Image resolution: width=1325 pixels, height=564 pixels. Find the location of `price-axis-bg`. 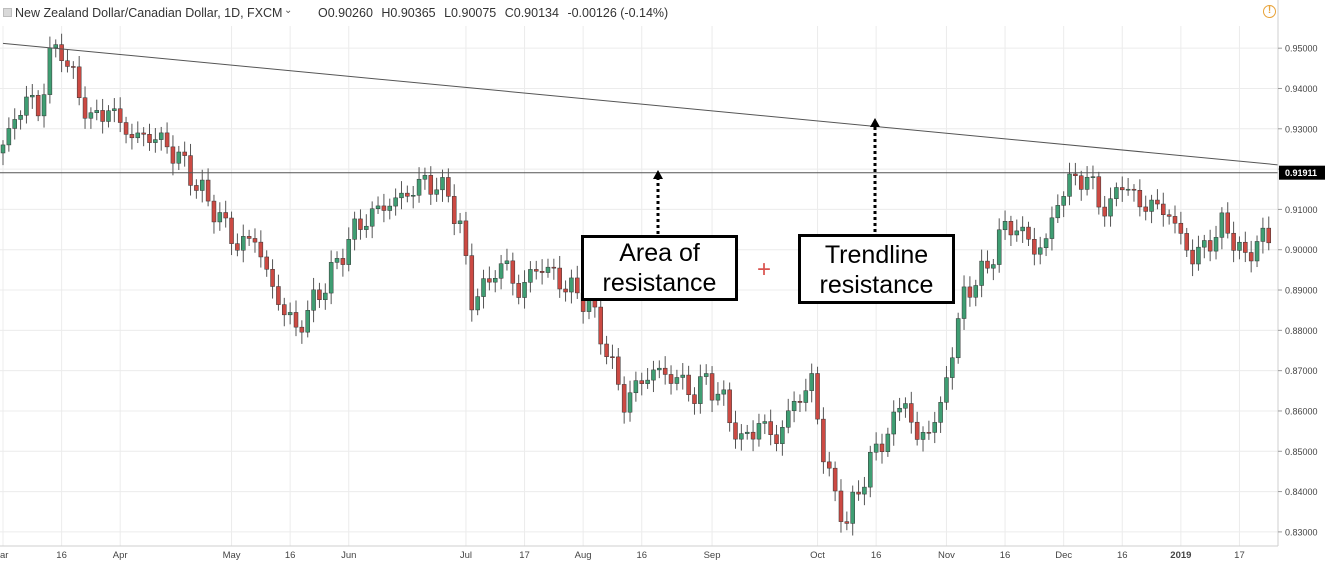

price-axis-bg is located at coordinates (1301, 282).